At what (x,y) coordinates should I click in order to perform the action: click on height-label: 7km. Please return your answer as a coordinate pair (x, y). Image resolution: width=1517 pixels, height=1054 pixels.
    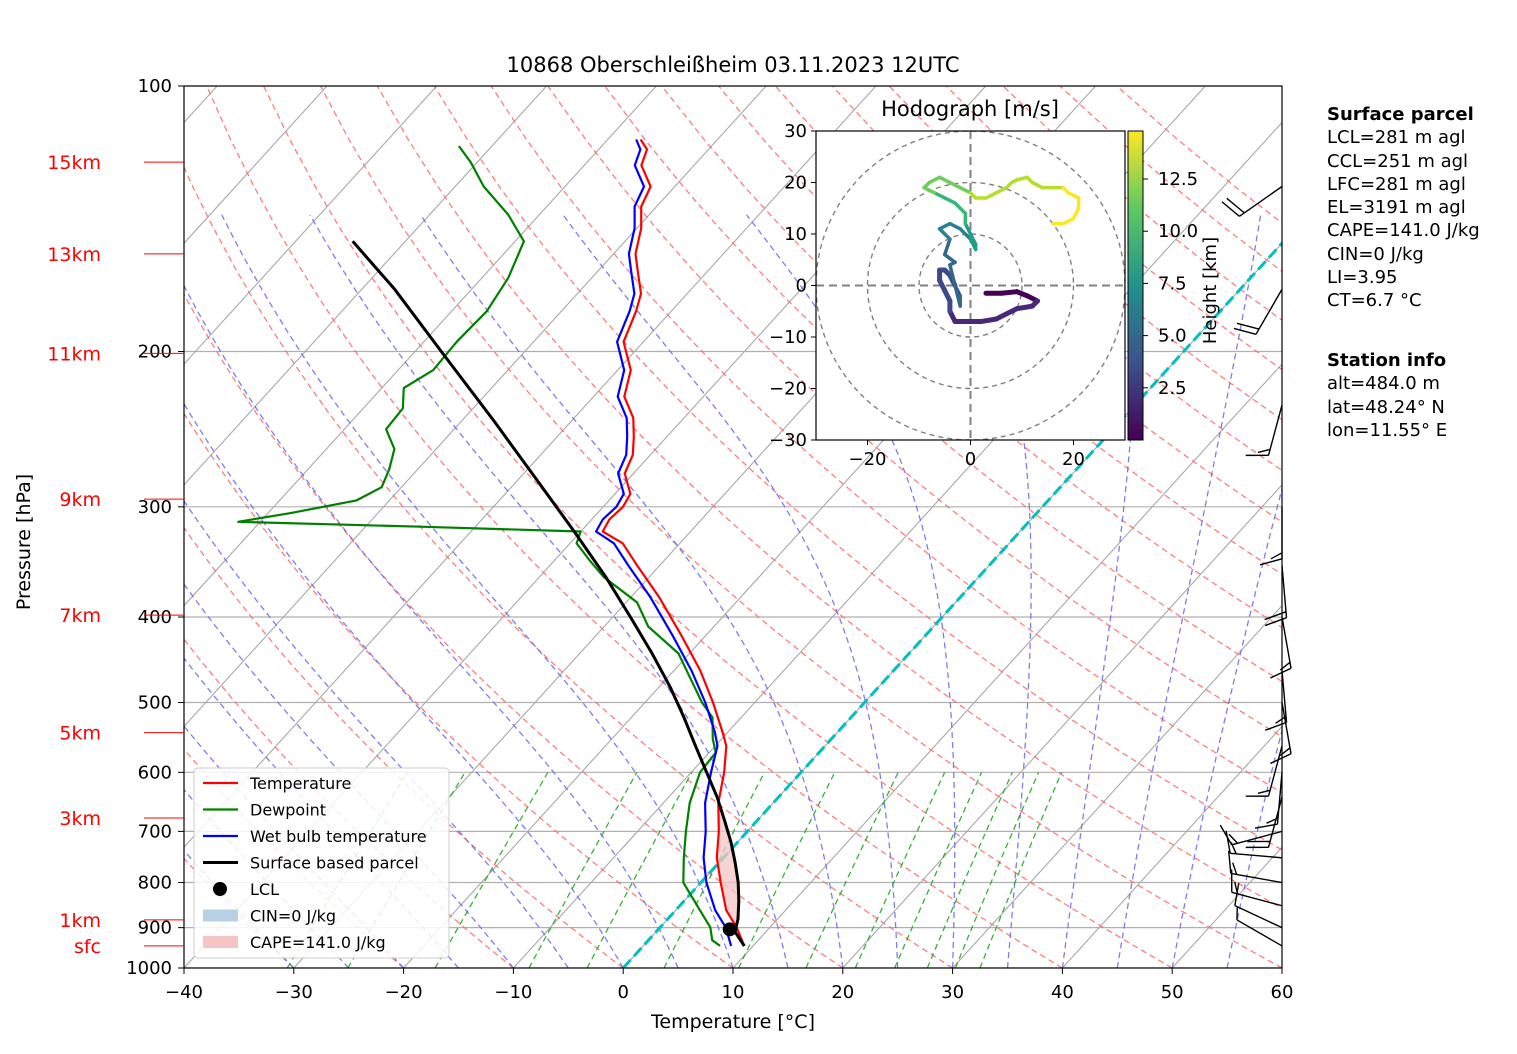
    Looking at the image, I should click on (80, 616).